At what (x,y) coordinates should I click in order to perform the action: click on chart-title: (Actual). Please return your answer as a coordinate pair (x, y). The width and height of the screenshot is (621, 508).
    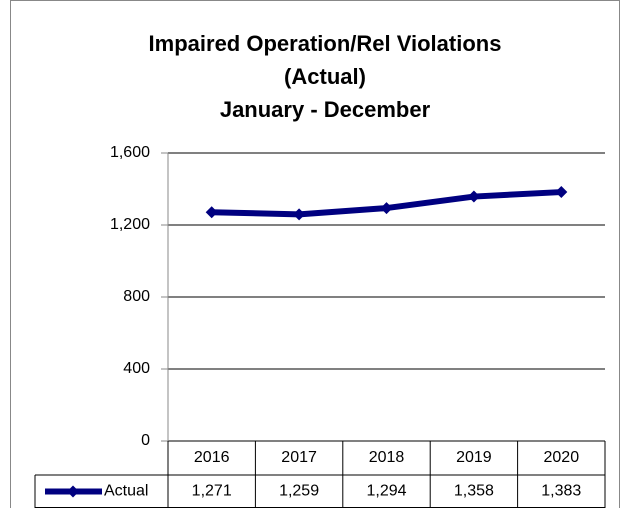
    Looking at the image, I should click on (325, 76).